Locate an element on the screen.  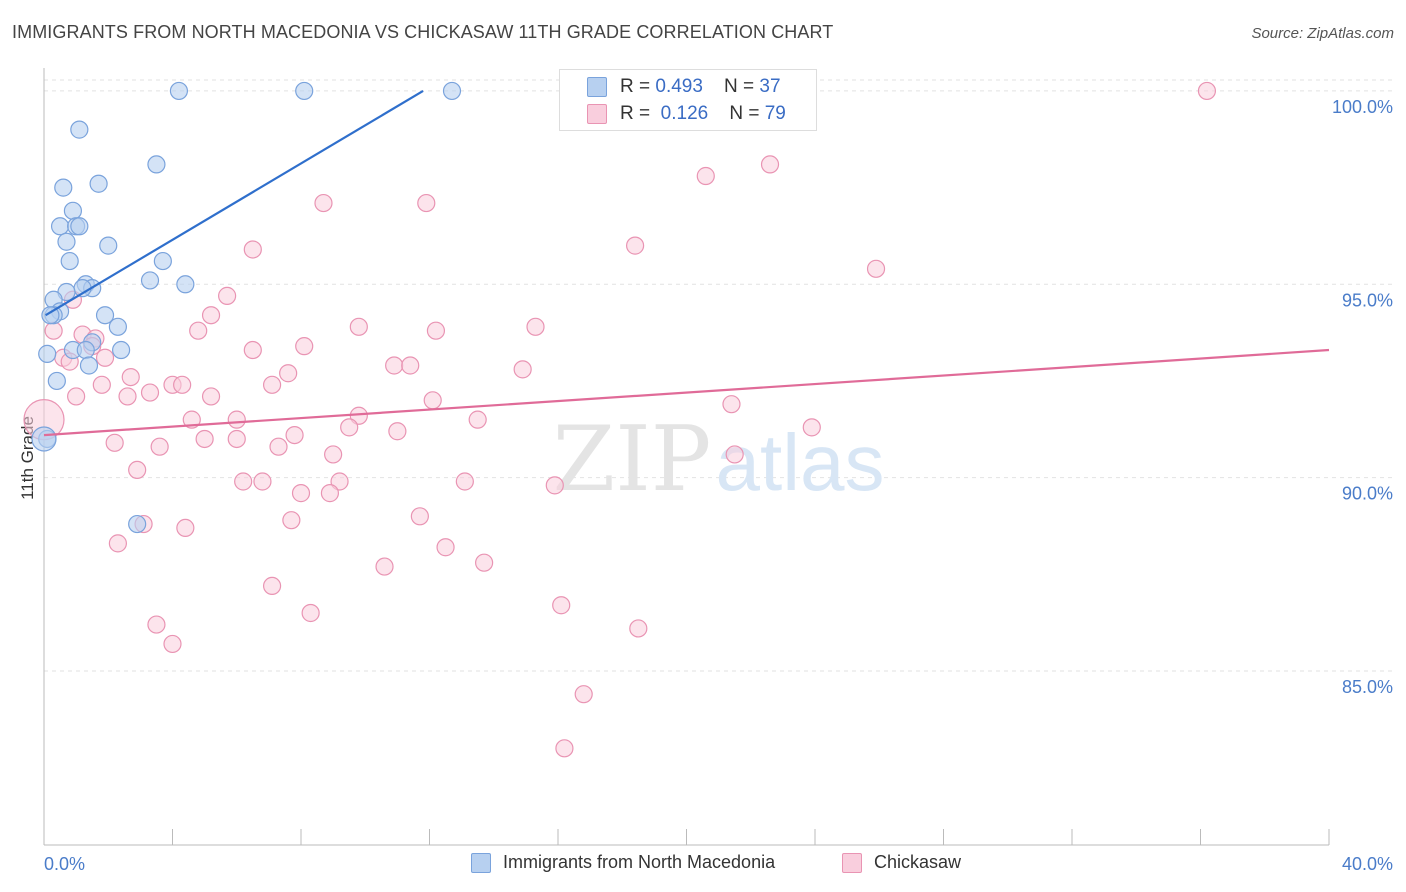
bottom-legend-macedonia: Immigrants from North Macedonia is located at coordinates (623, 862).